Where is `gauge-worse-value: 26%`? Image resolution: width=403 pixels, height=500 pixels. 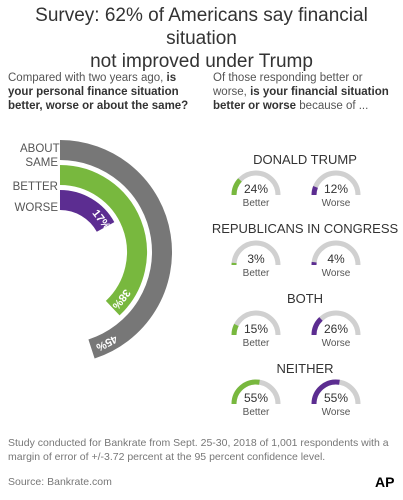
gauge-worse-value: 26% is located at coordinates (336, 329).